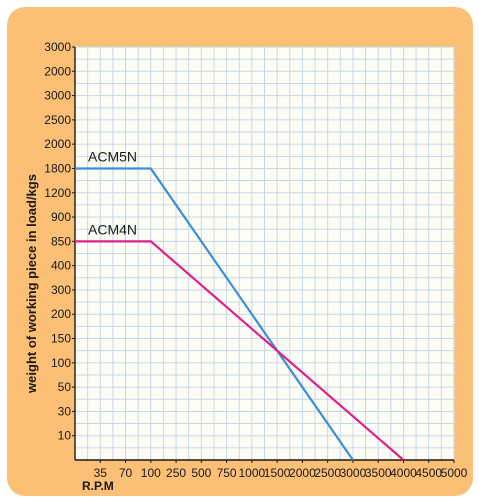  I want to click on y-tick-label: 150, so click(61, 339).